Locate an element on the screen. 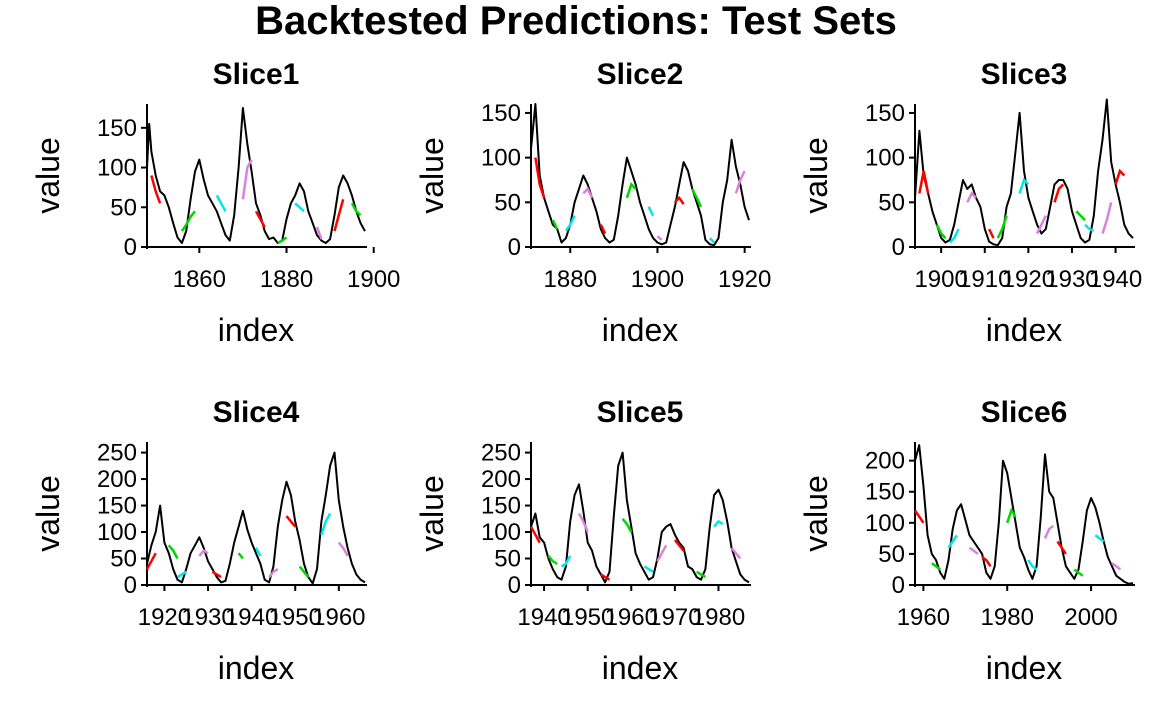  x-tick-label: 1910 is located at coordinates (984, 279).